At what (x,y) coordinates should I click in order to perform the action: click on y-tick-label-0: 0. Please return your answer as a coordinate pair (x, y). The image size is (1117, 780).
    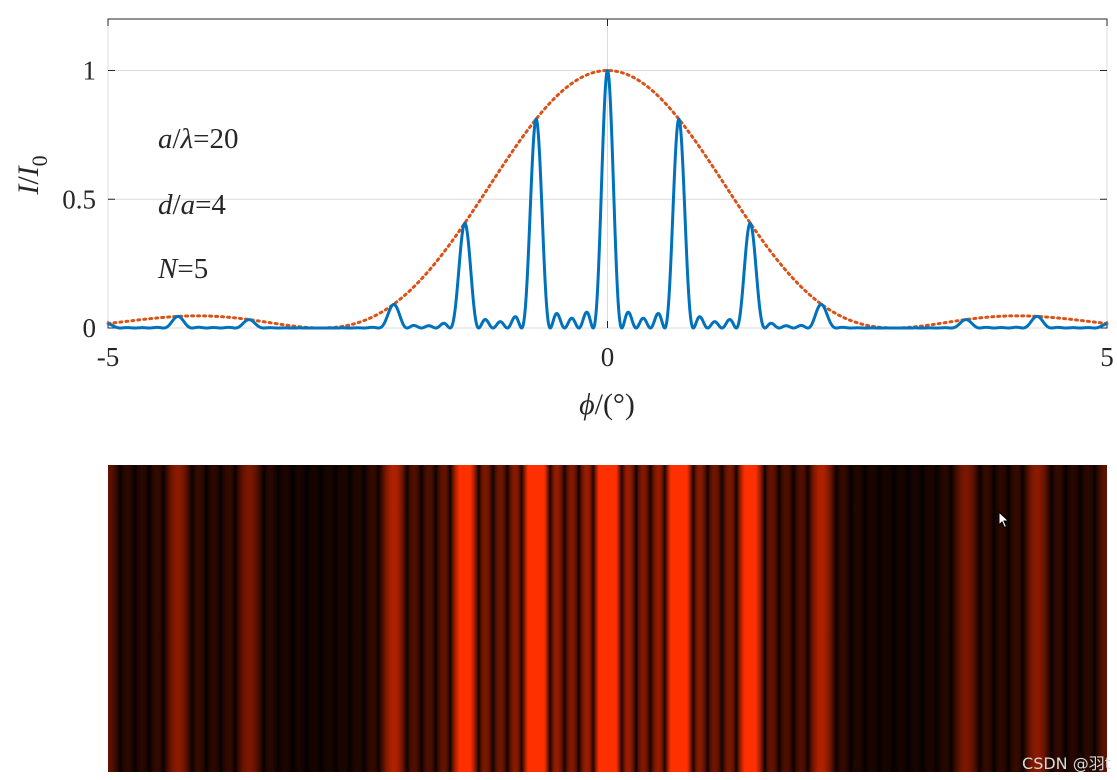
    Looking at the image, I should click on (90, 328).